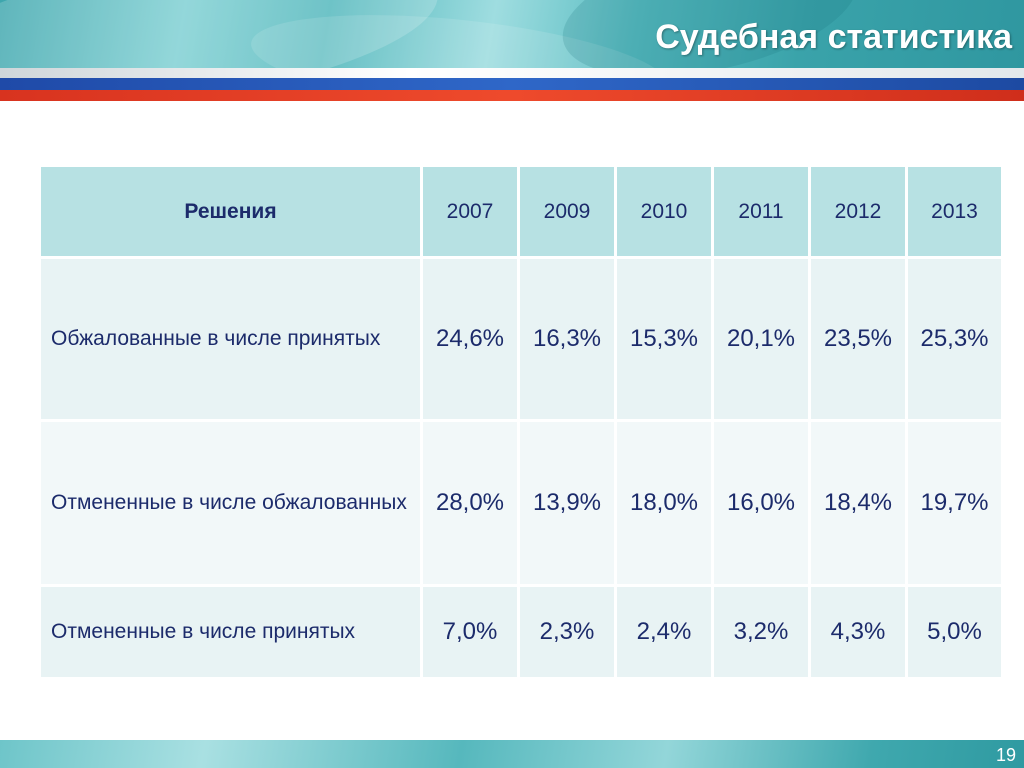  Describe the element at coordinates (761, 632) in the screenshot. I see `table-cell: 3,2%` at that location.